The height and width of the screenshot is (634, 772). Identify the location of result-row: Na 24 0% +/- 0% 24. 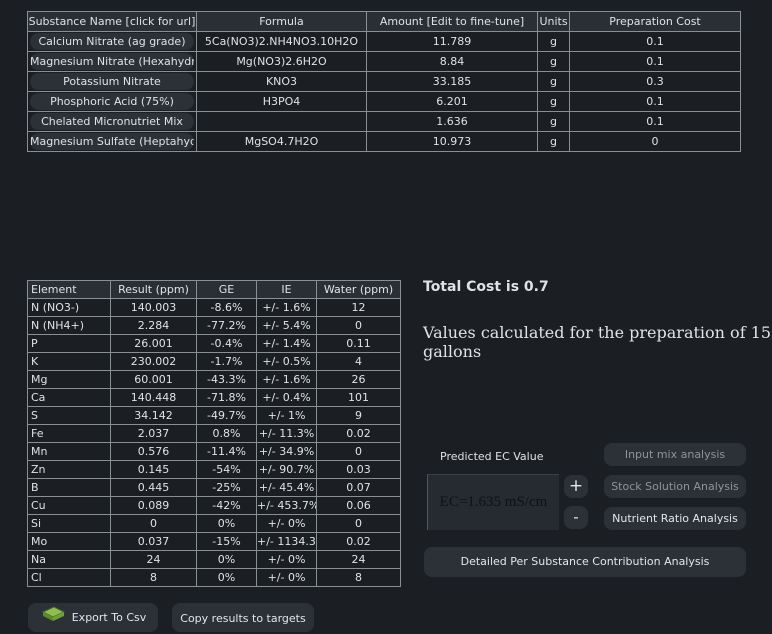
(214, 559).